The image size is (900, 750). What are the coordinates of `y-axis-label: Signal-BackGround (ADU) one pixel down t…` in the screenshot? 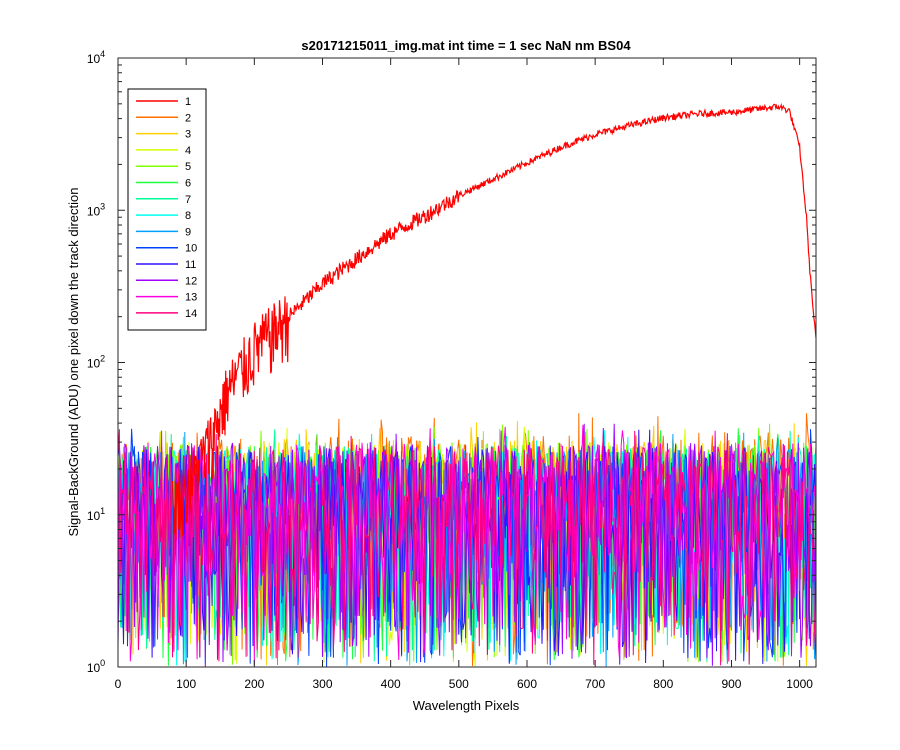 It's located at (73, 361).